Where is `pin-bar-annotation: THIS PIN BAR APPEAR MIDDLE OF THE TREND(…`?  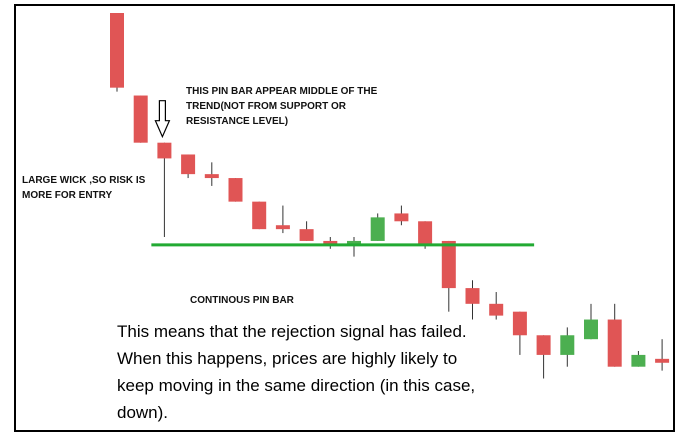 pin-bar-annotation: THIS PIN BAR APPEAR MIDDLE OF THE TREND(… is located at coordinates (282, 106).